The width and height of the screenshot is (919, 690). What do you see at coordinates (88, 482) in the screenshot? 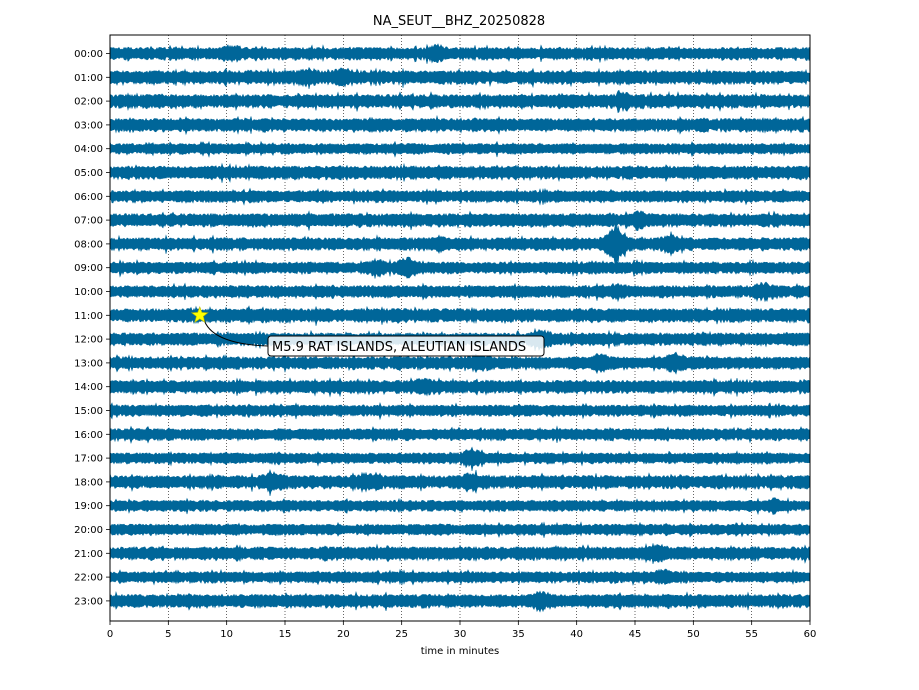
I see `y-tick-label: 18:00` at bounding box center [88, 482].